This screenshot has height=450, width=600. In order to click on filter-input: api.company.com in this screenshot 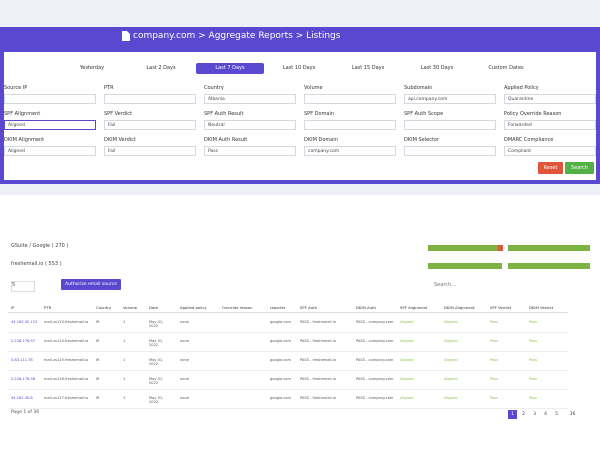, I will do `click(450, 99)`.